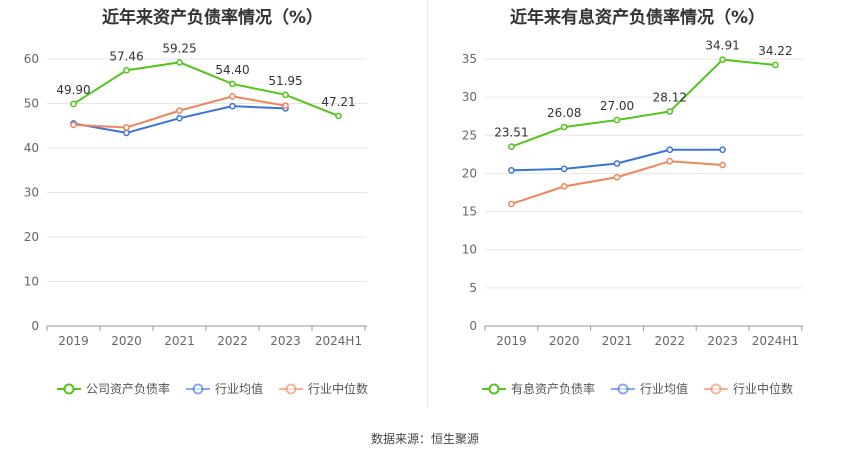 This screenshot has width=850, height=459. I want to click on y-tick-label: 60, so click(31, 59).